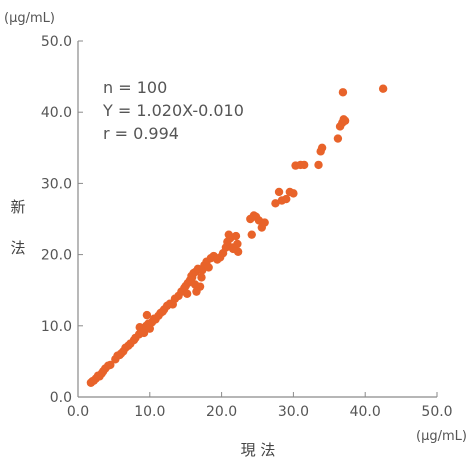 The width and height of the screenshot is (470, 461). What do you see at coordinates (293, 412) in the screenshot?
I see `x-tick-label: 30.0` at bounding box center [293, 412].